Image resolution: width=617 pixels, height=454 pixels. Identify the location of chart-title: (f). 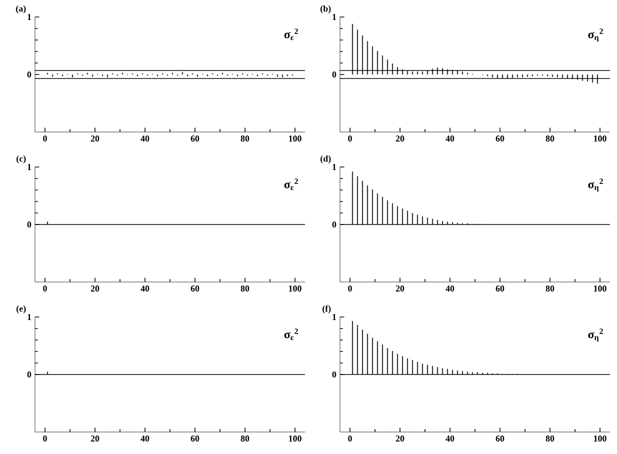
(326, 309).